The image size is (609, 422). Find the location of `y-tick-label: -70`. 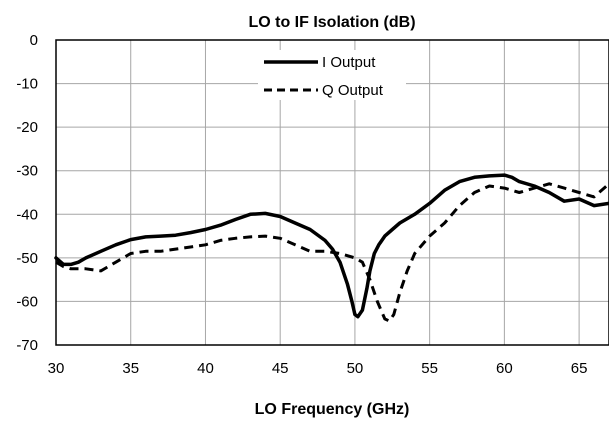

y-tick-label: -70 is located at coordinates (27, 345).